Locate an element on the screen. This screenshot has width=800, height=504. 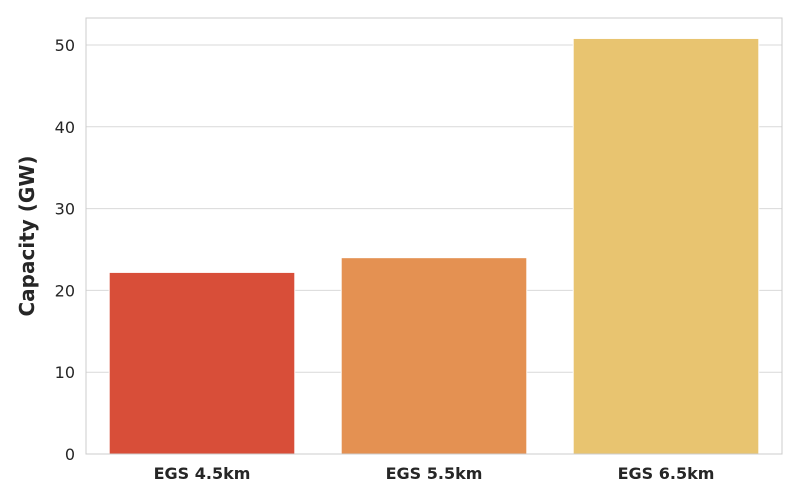
x-tick-label: EGS 5.5km is located at coordinates (434, 473).